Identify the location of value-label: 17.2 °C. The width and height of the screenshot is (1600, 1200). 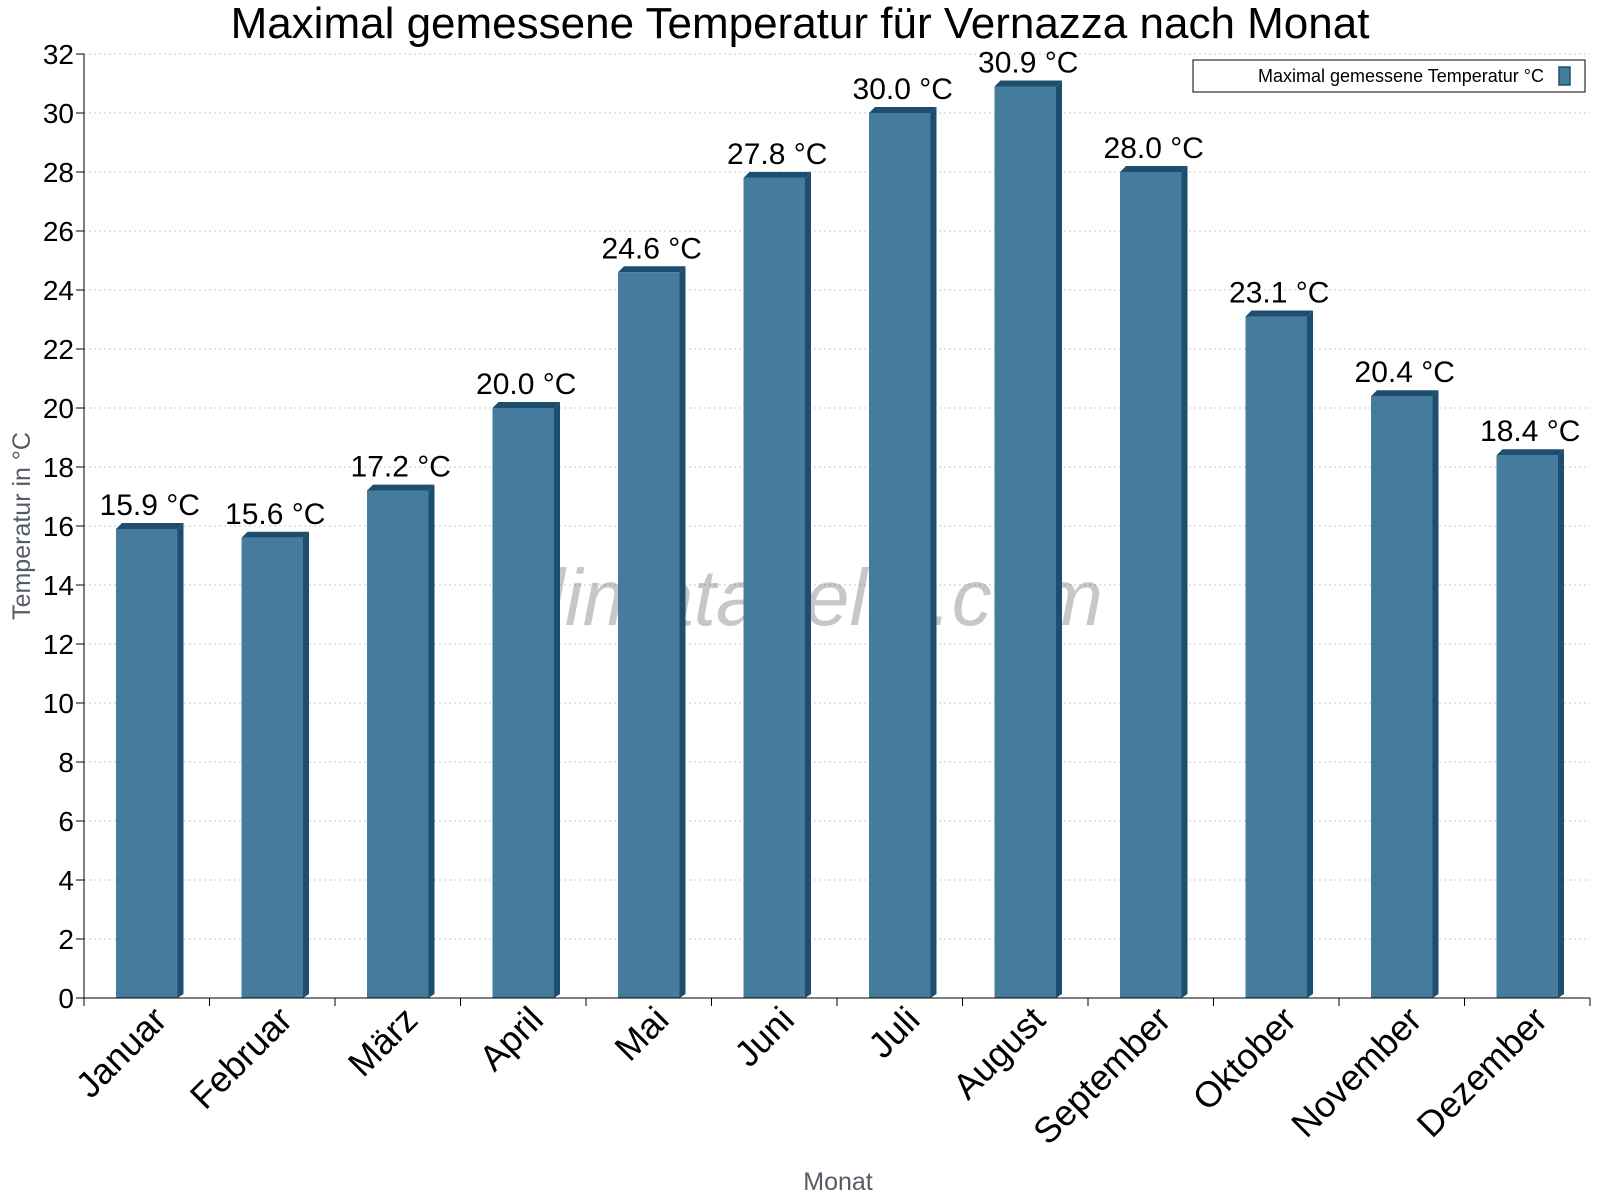
(401, 467).